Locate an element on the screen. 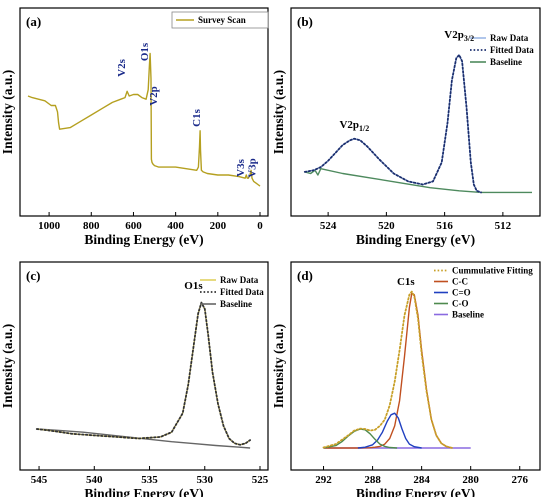 This screenshot has height=497, width=550. x-tick-label: 540 is located at coordinates (94, 480).